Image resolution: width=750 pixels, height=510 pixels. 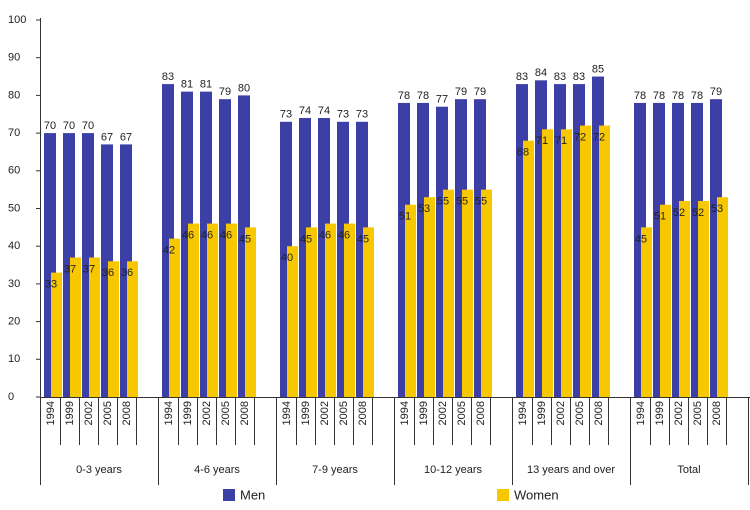 What do you see at coordinates (688, 470) in the screenshot?
I see `group-label: Total` at bounding box center [688, 470].